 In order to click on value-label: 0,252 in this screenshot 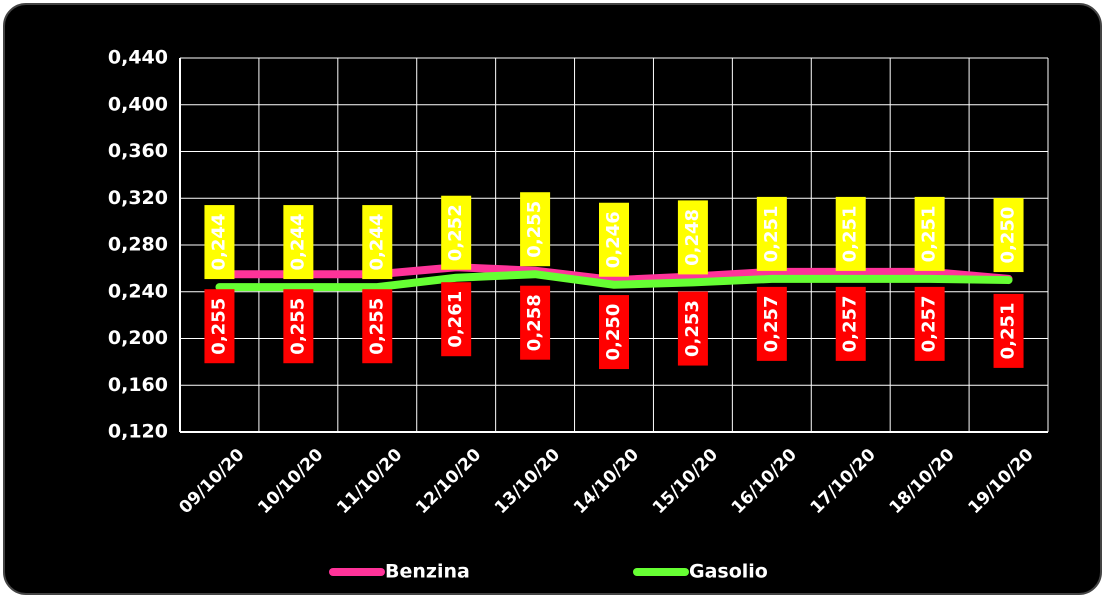, I will do `click(455, 232)`.